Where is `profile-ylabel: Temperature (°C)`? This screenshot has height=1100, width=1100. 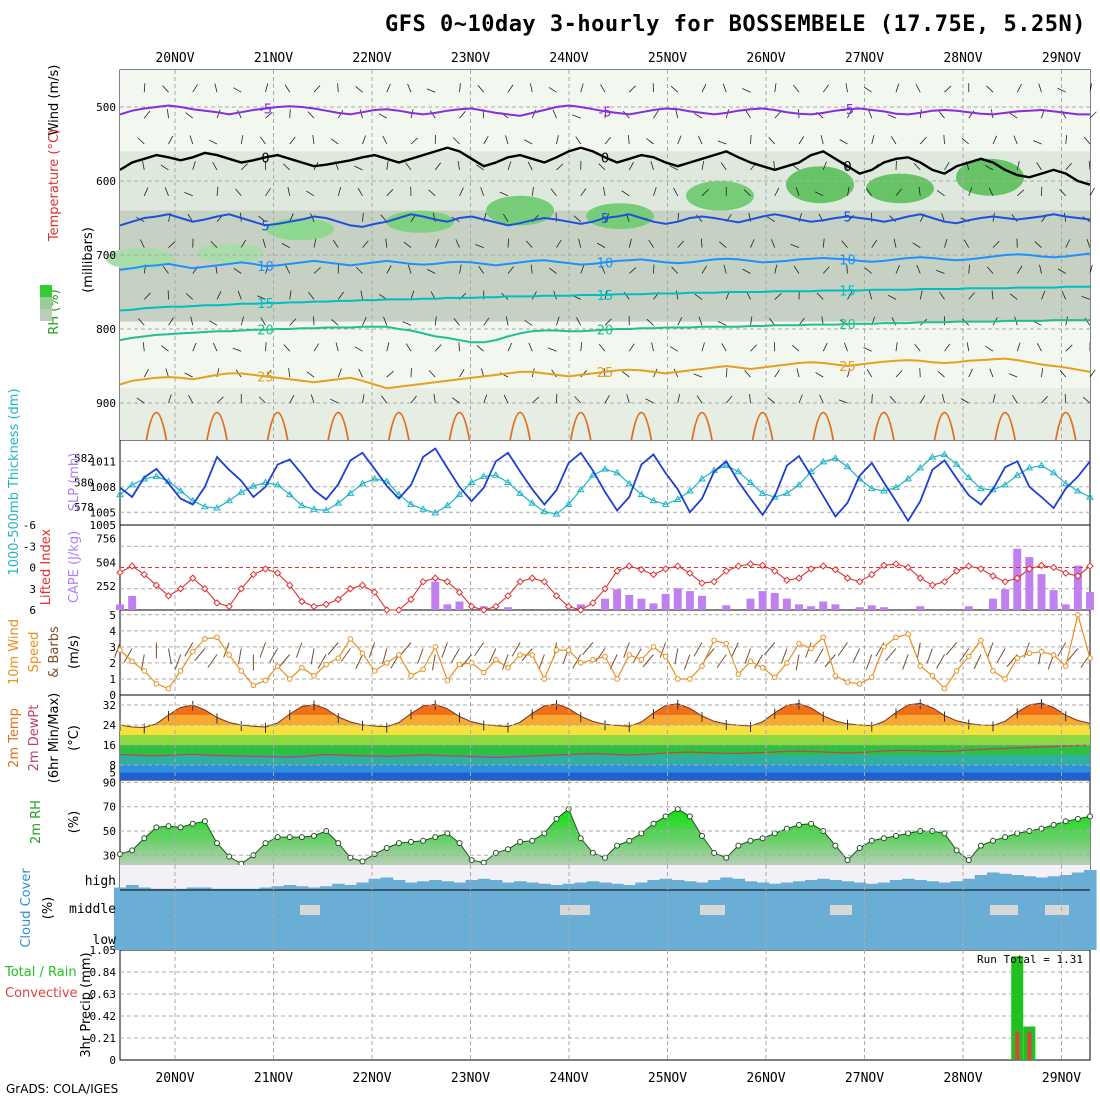 profile-ylabel: Temperature (°C) is located at coordinates (54, 185).